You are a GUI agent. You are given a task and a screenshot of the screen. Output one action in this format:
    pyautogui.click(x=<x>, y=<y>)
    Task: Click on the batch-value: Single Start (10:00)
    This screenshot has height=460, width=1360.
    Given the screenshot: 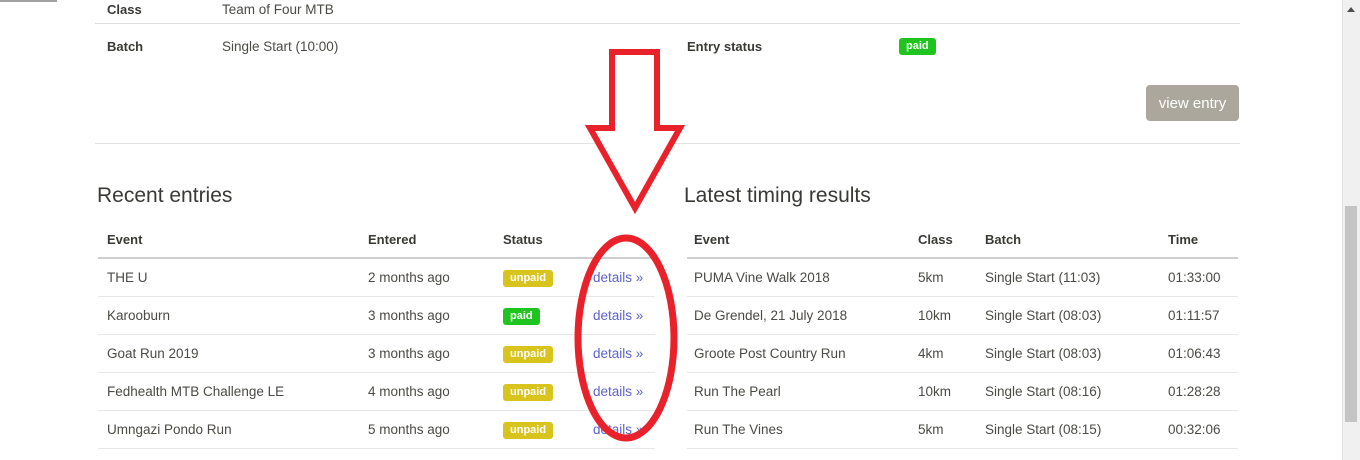 What is the action you would take?
    pyautogui.click(x=280, y=46)
    